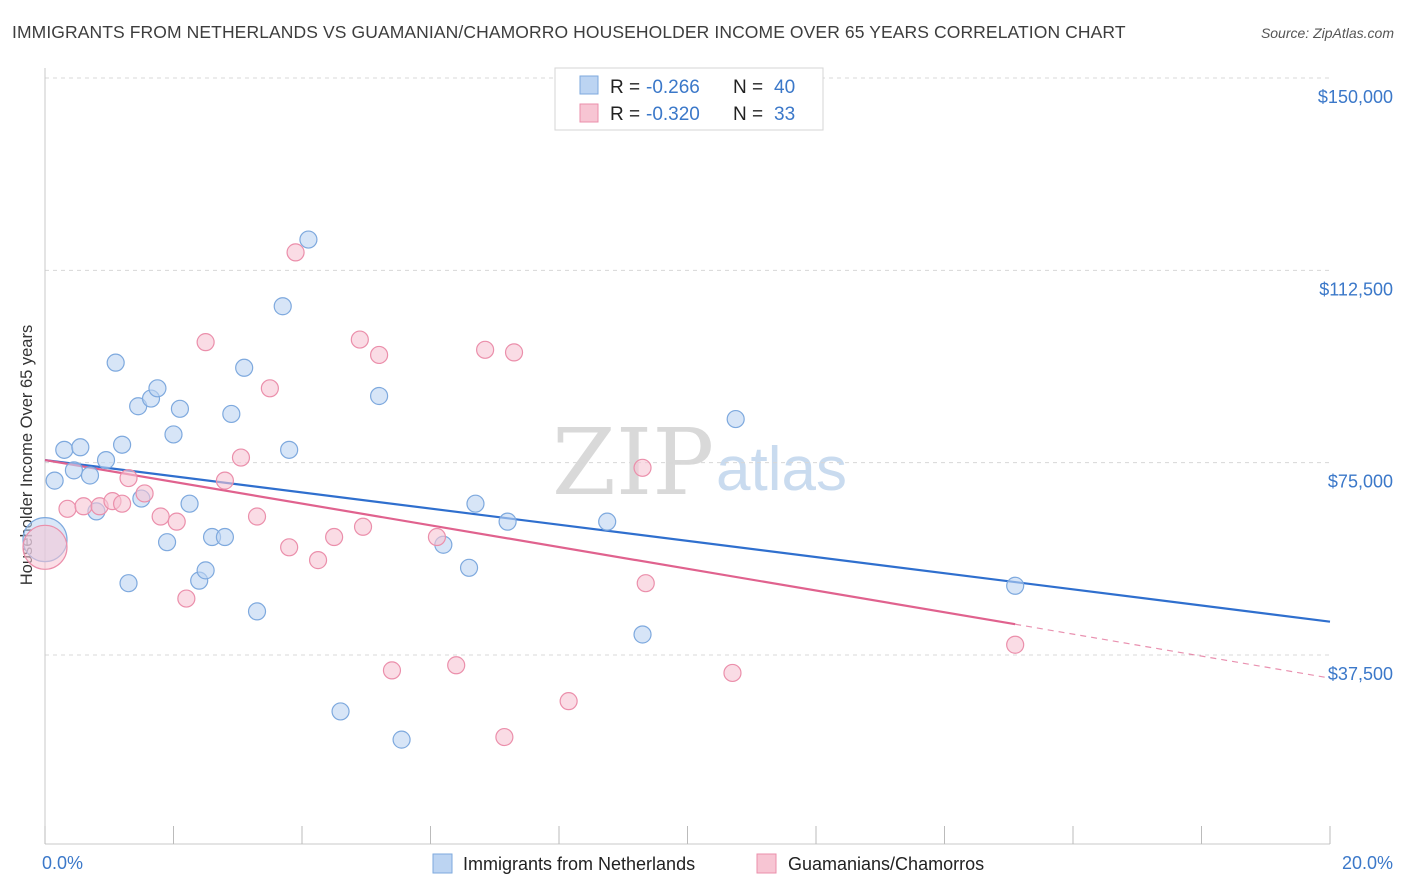  What do you see at coordinates (62, 863) in the screenshot?
I see `x-tick-label-0: 0.0%` at bounding box center [62, 863].